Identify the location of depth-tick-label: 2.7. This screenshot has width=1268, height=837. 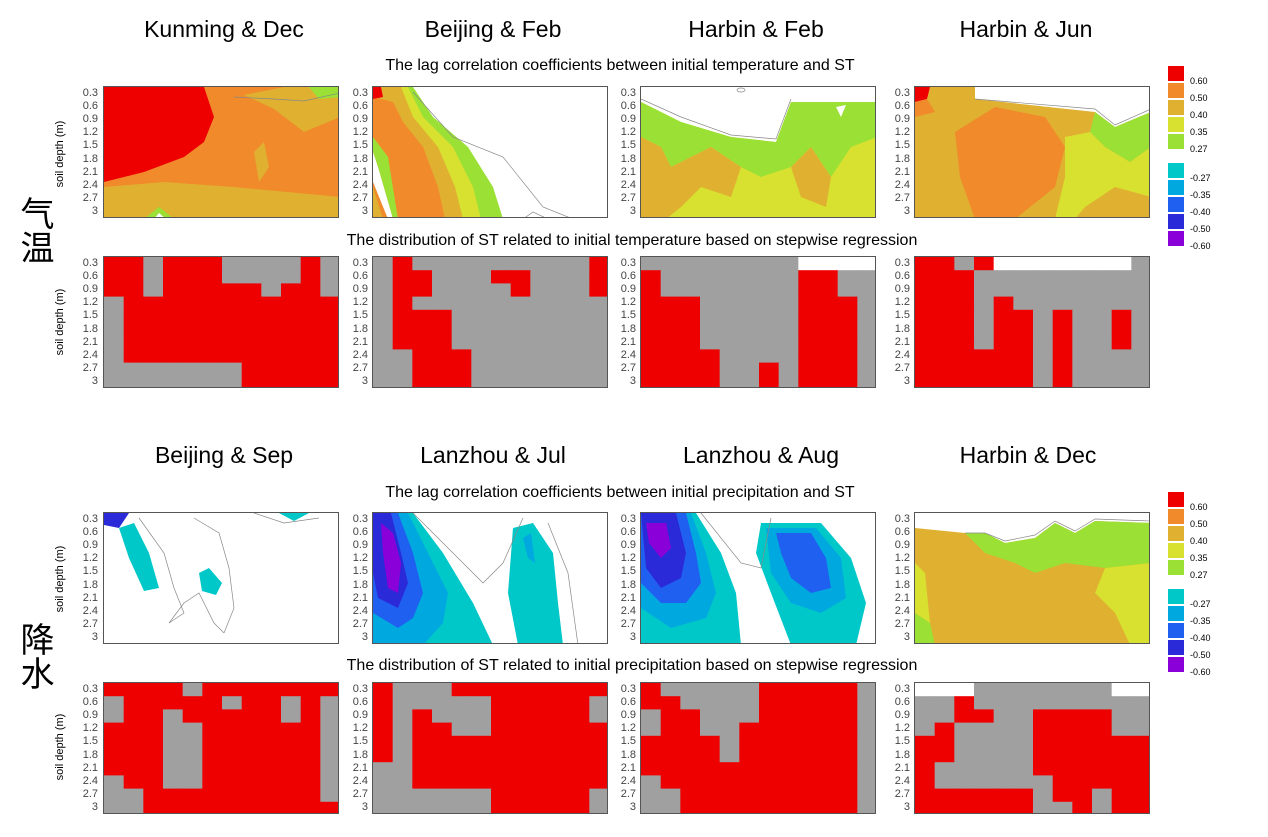
(902, 794).